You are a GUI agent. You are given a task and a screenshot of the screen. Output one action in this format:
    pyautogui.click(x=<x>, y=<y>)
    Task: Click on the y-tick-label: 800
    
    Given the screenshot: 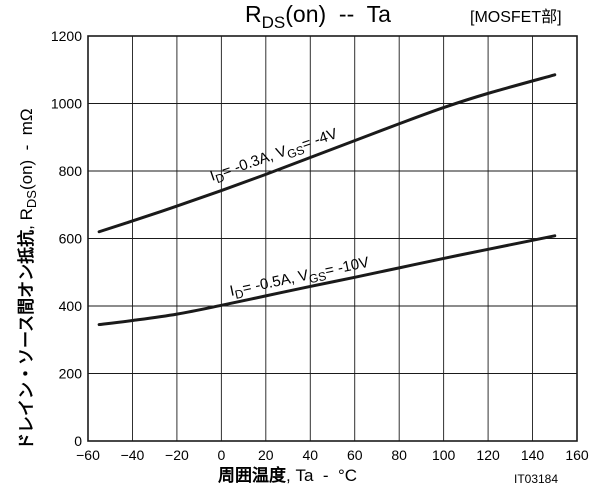 What is the action you would take?
    pyautogui.click(x=71, y=171)
    